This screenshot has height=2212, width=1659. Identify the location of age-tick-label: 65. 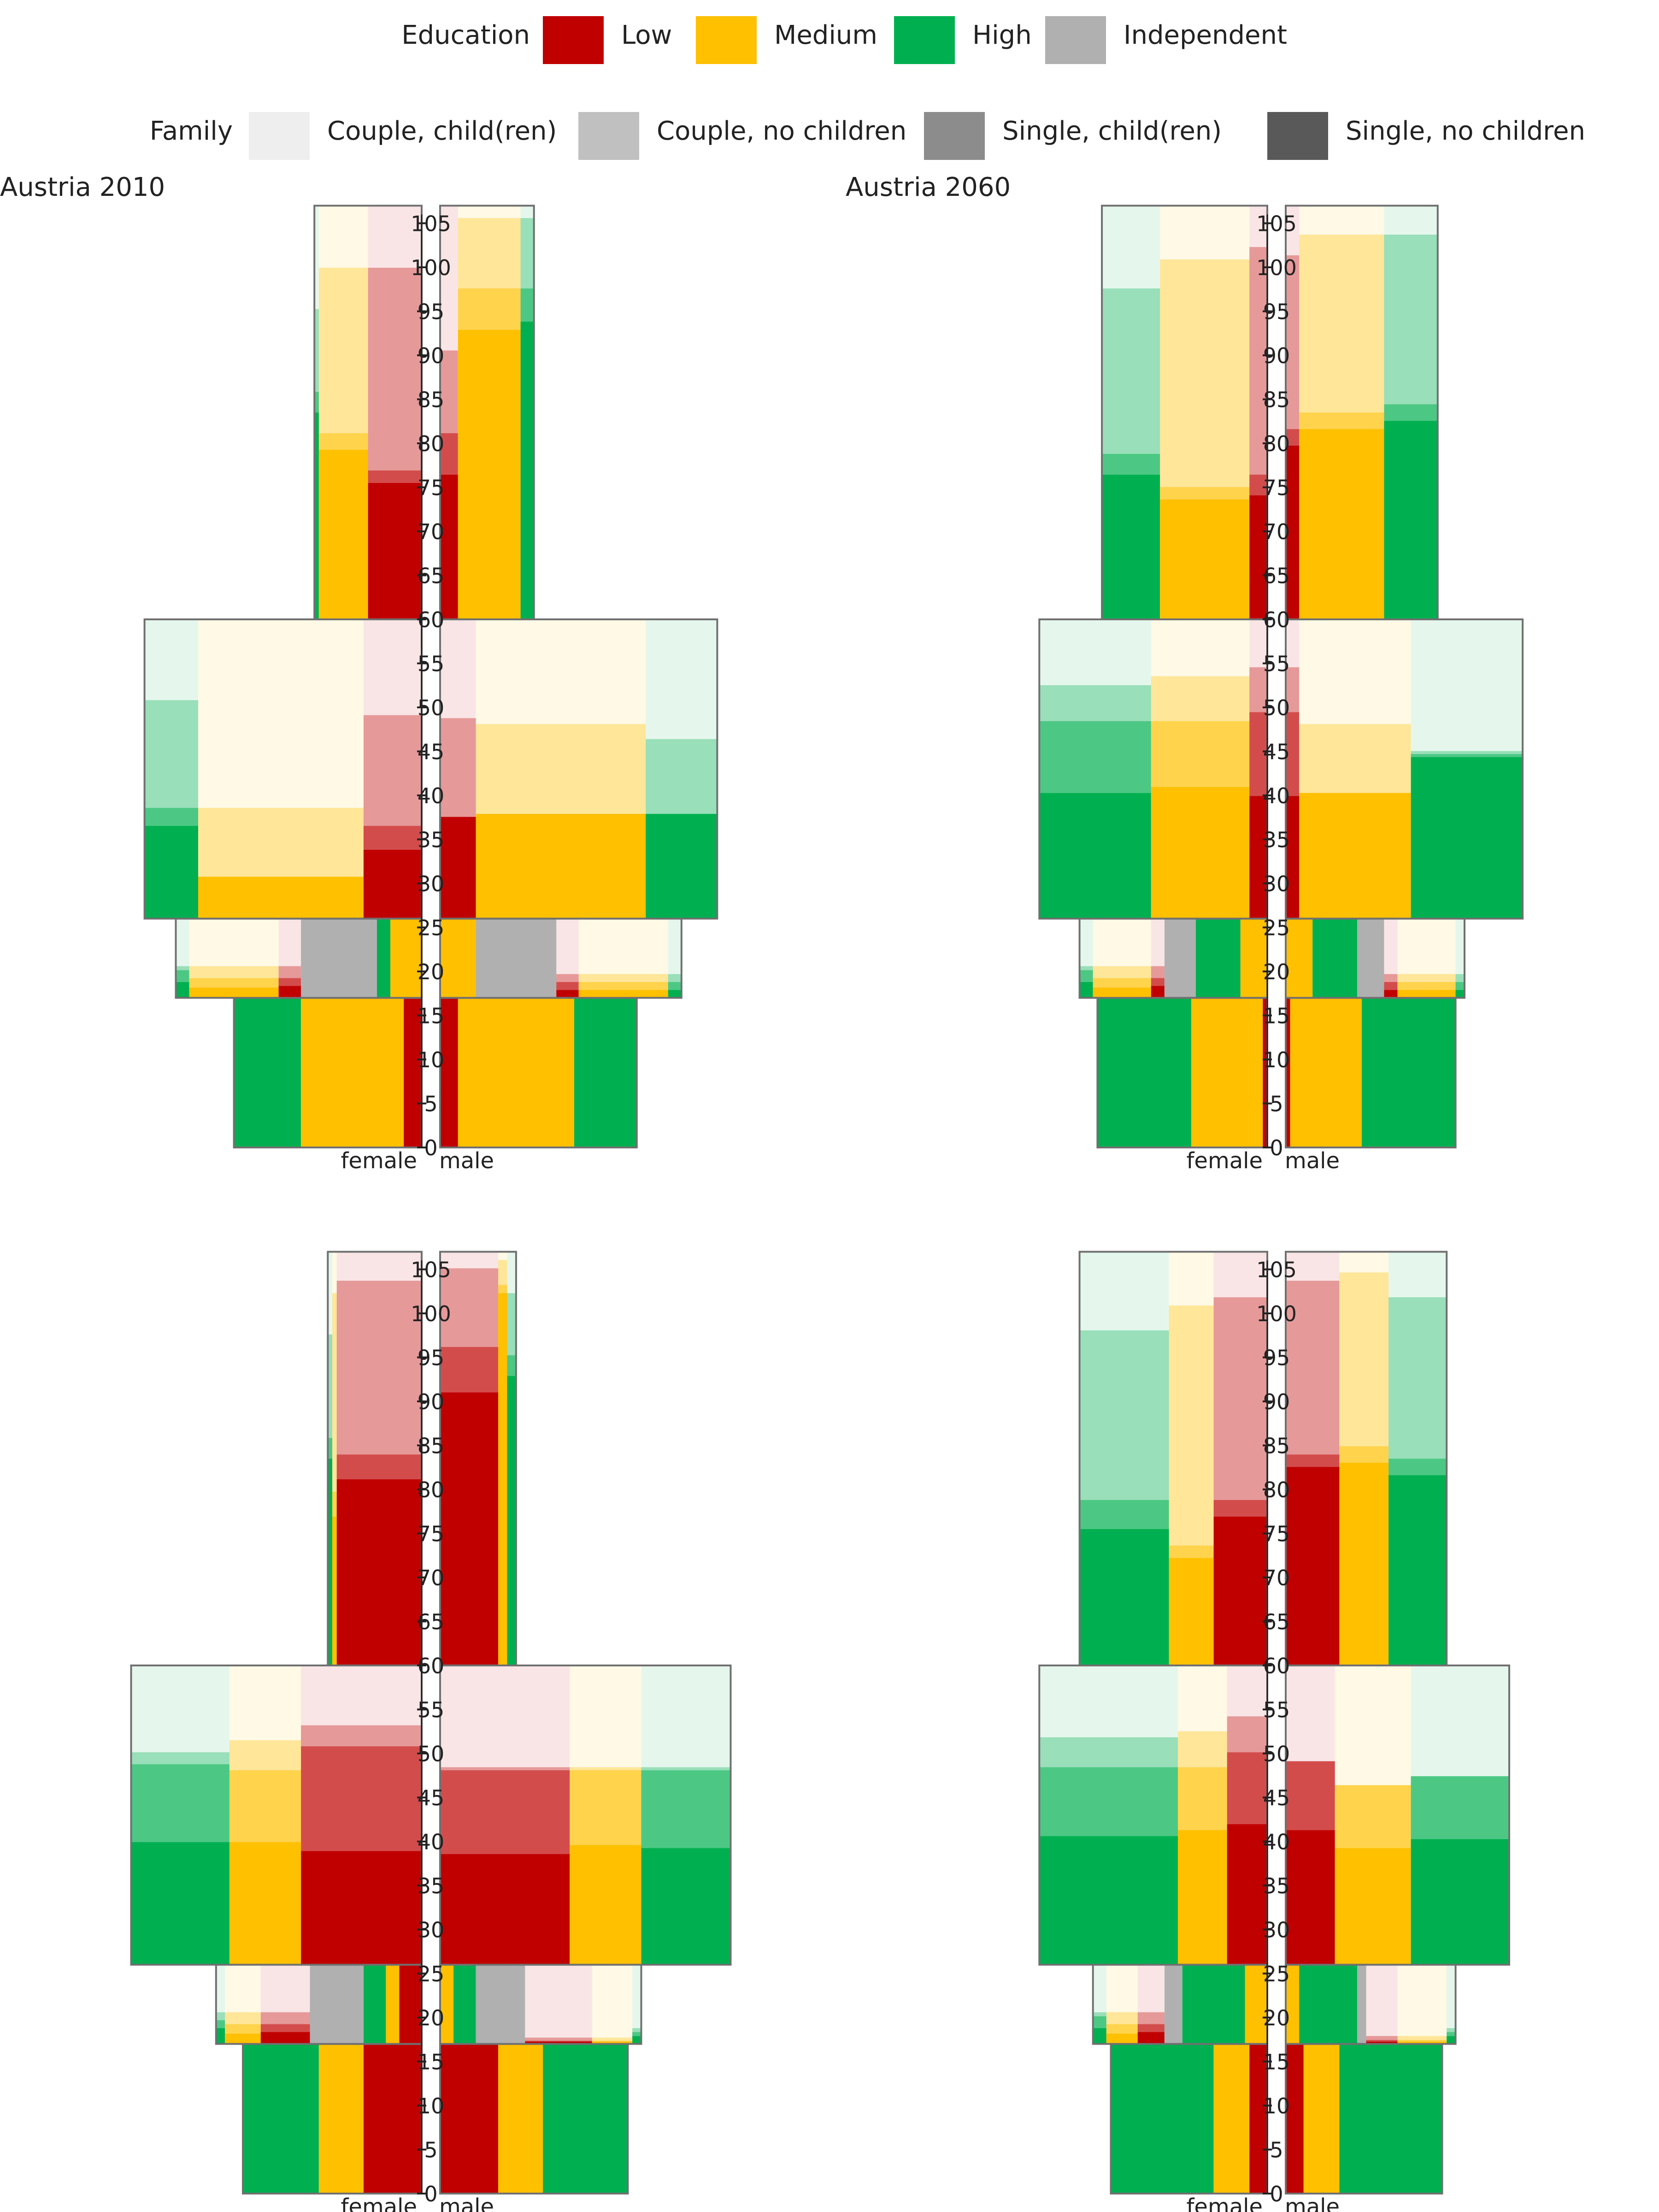
(1276, 576).